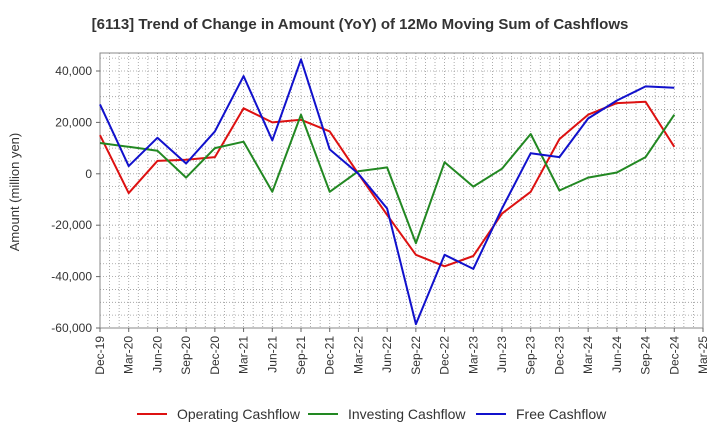 This screenshot has height=440, width=720. I want to click on x-tick-label: Jun-20, so click(157, 354).